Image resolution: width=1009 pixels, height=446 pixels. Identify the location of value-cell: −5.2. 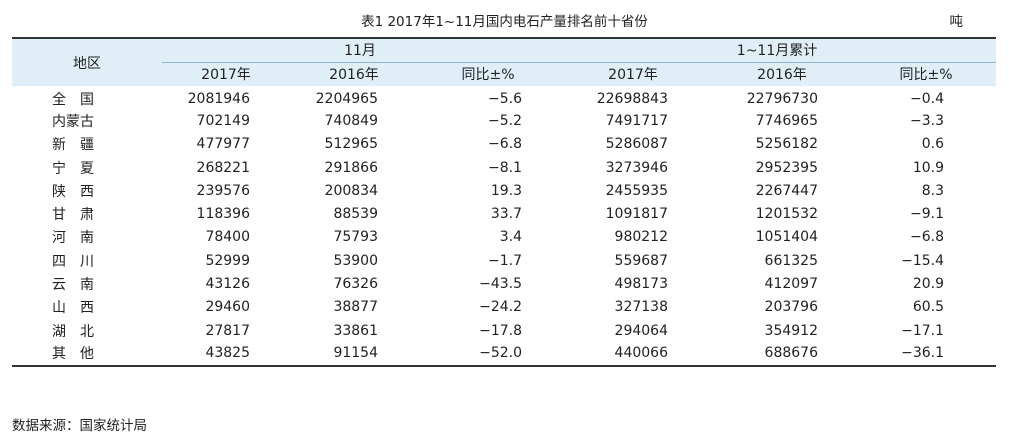
(505, 120).